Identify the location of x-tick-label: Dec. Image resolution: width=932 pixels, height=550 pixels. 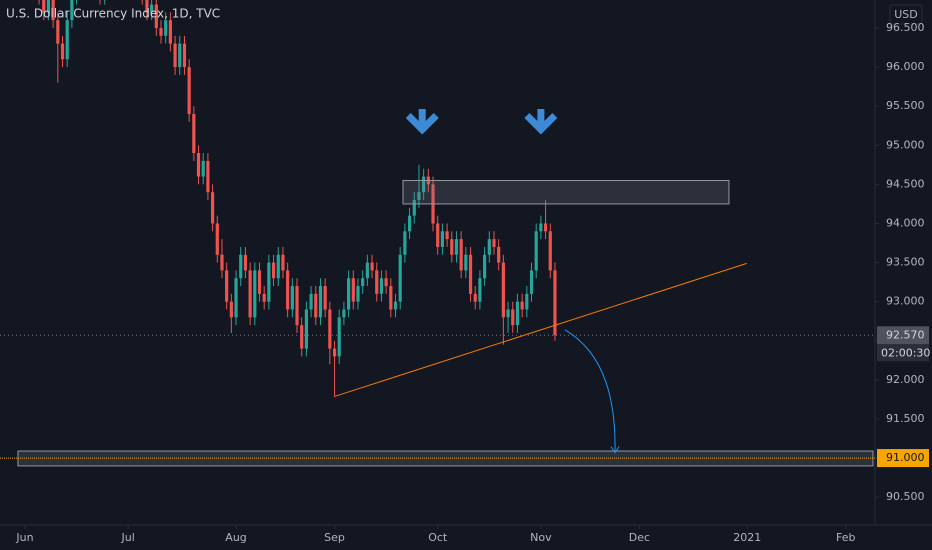
(639, 537).